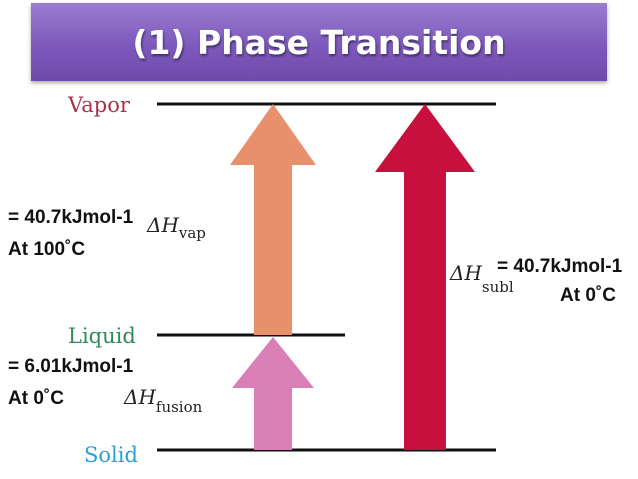  Describe the element at coordinates (99, 105) in the screenshot. I see `vapor-label: Vapor` at that location.